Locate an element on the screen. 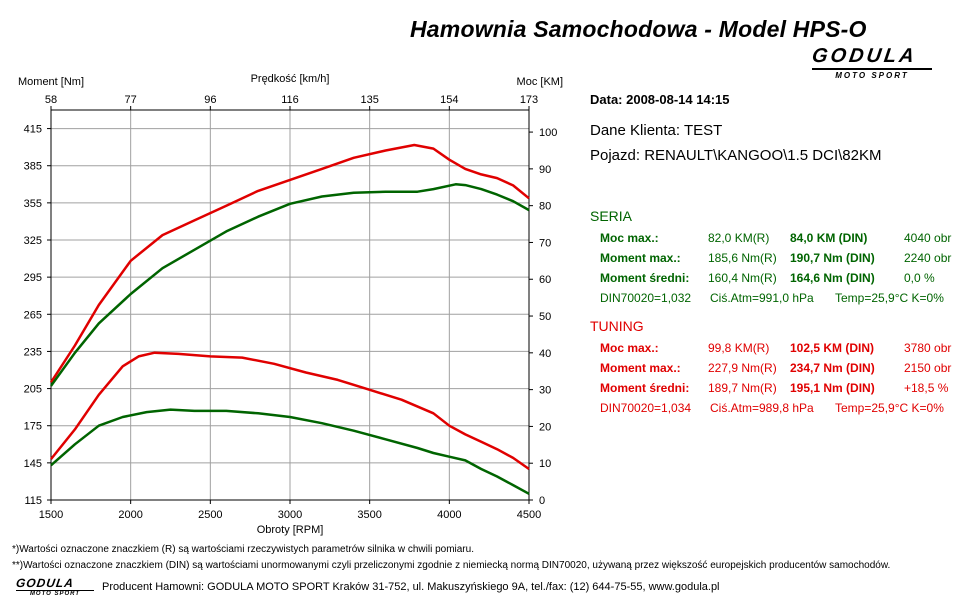 The width and height of the screenshot is (980, 600). y-tick-label: 415 is located at coordinates (33, 130).